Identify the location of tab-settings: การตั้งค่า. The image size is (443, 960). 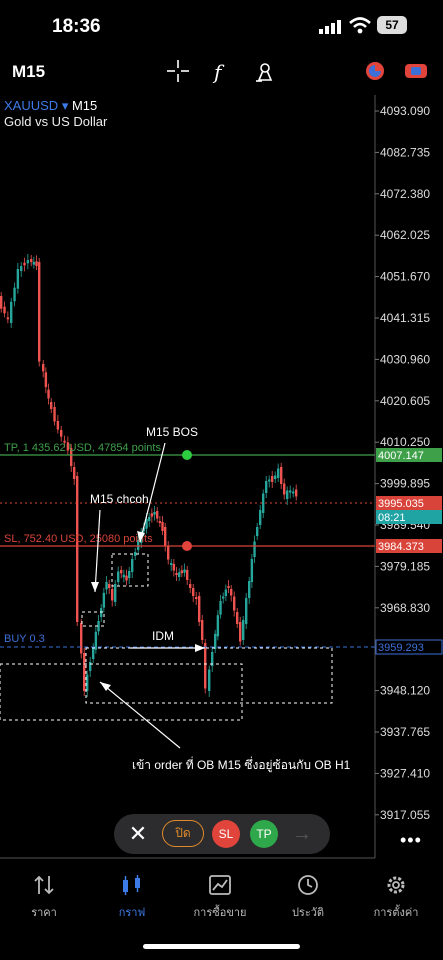
(396, 897).